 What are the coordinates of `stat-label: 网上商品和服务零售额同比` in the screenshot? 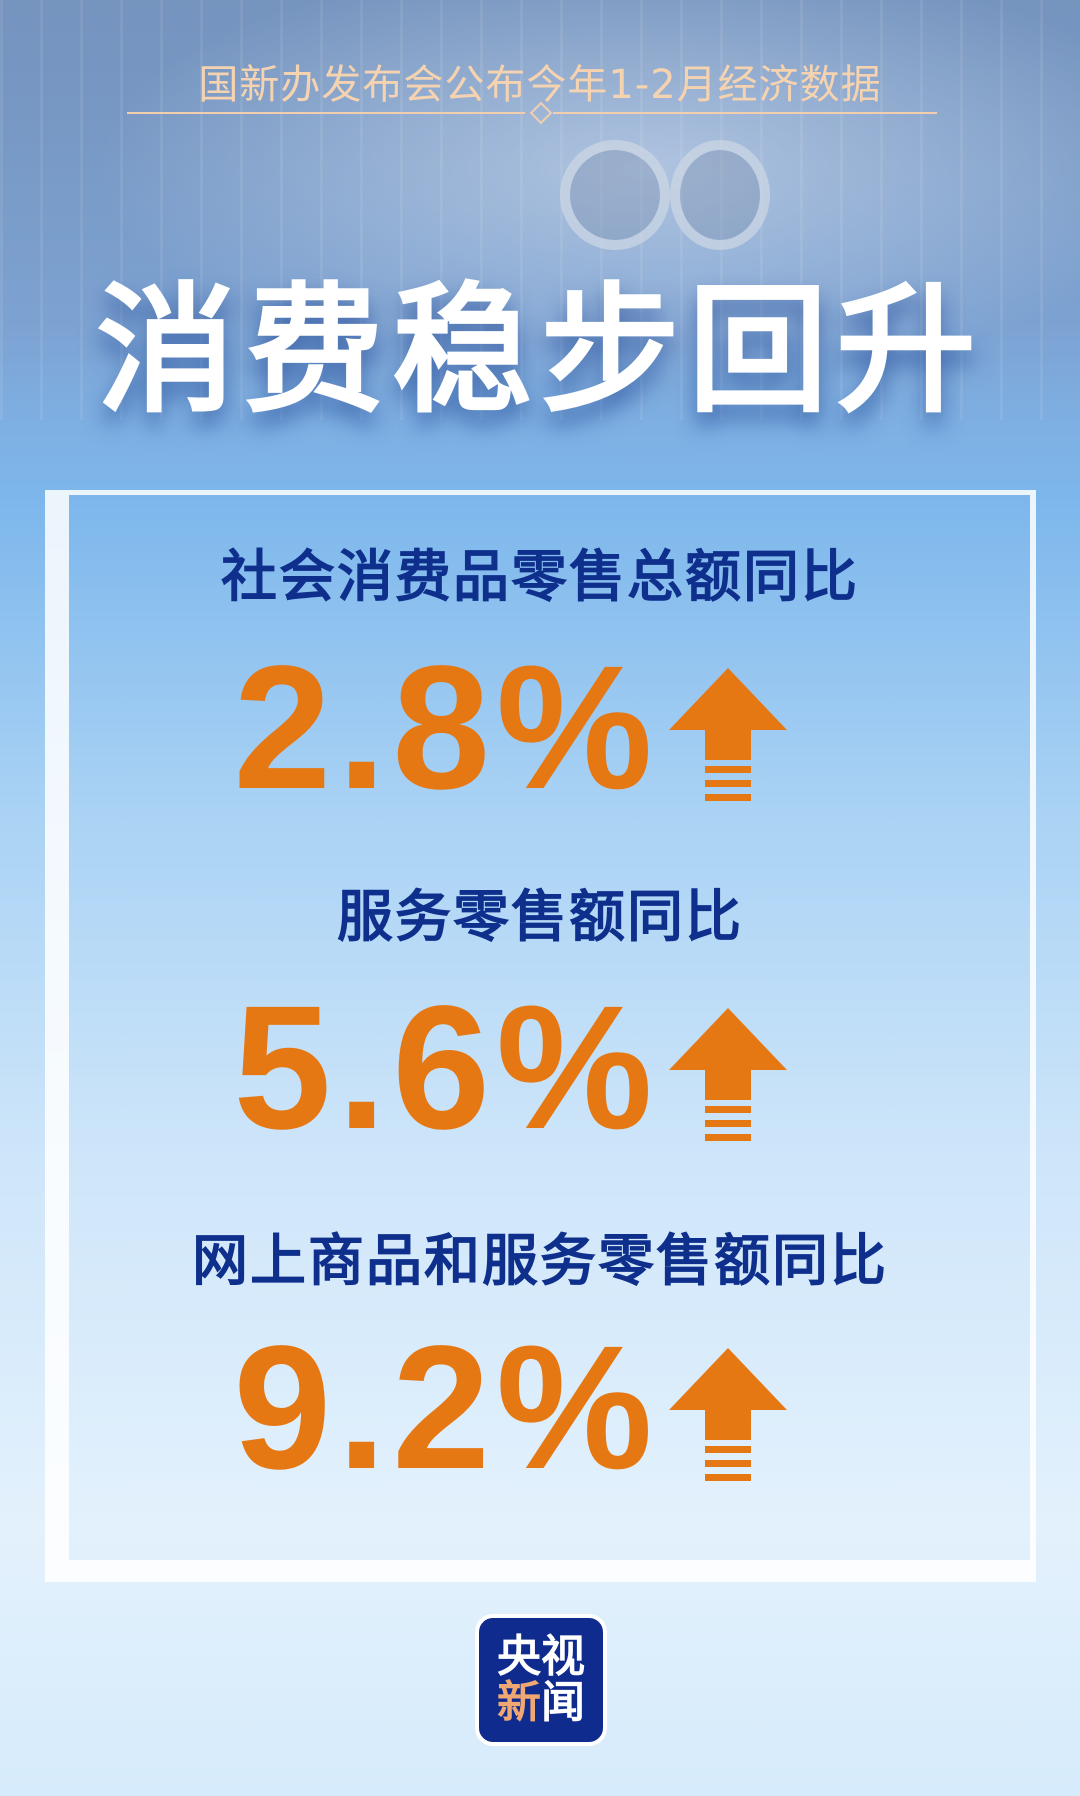 It's located at (540, 1261).